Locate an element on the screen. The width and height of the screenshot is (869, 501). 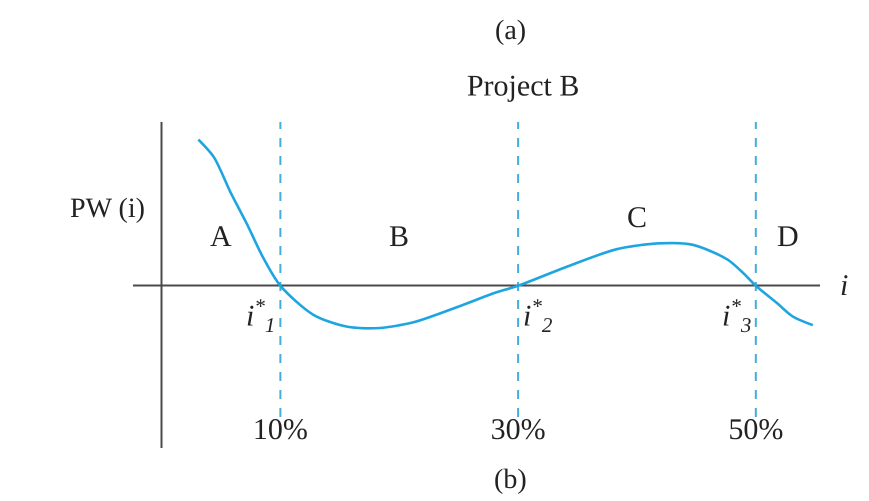
x-tick-label: 30% is located at coordinates (518, 429).